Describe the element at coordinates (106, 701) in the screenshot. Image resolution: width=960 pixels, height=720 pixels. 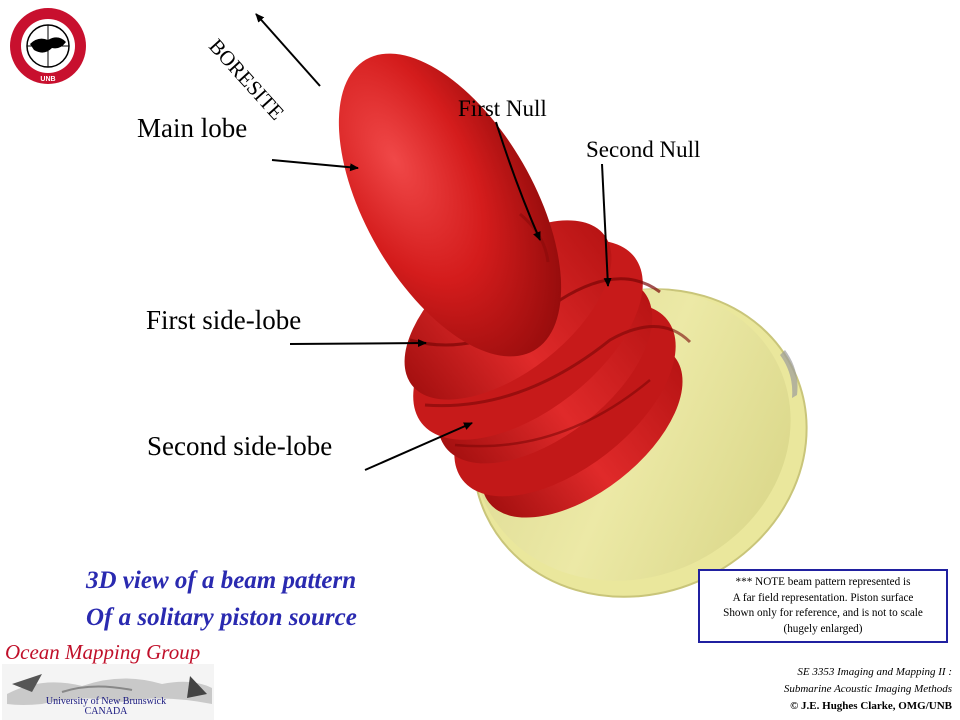
I see `university-name: University of New Brunswick` at that location.